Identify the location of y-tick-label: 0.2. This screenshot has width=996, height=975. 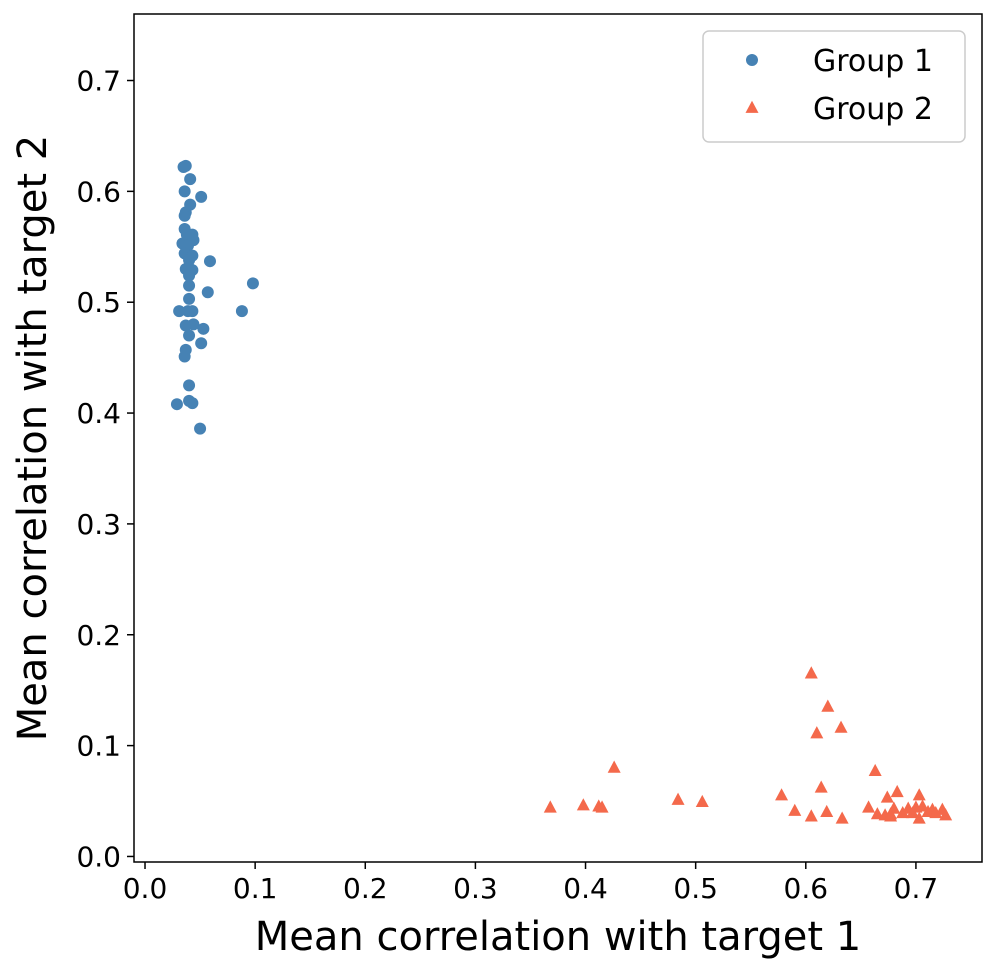
(98, 635).